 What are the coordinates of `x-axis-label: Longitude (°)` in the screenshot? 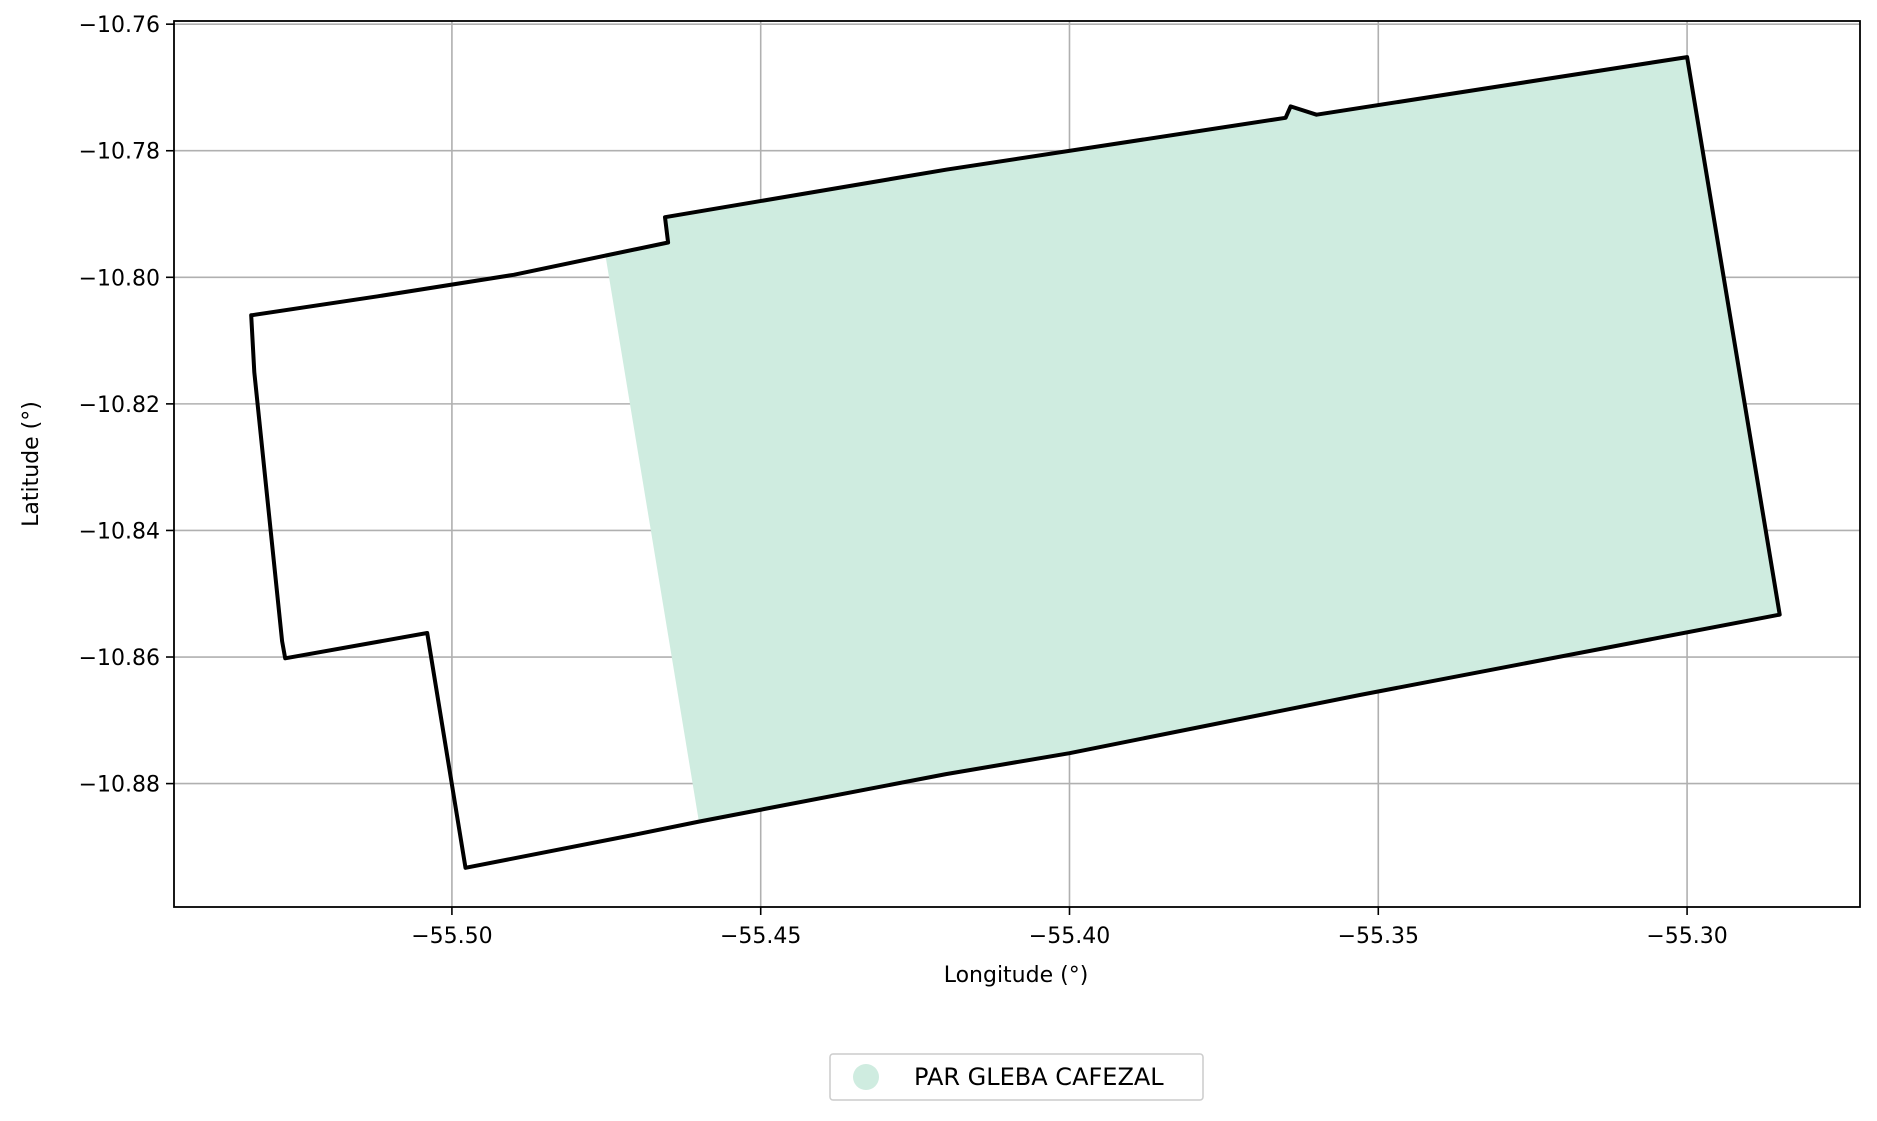 It's located at (1016, 975).